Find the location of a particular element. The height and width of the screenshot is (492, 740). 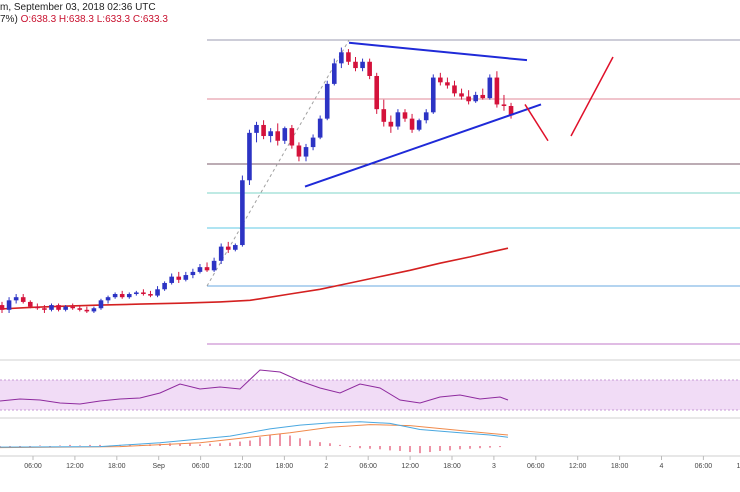

rsi-band is located at coordinates (370, 395).